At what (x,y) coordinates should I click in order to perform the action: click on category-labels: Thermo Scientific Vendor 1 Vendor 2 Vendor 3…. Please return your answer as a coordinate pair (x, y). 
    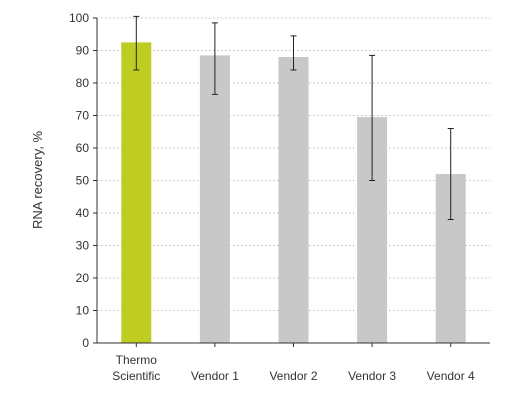
    Looking at the image, I should click on (293, 363).